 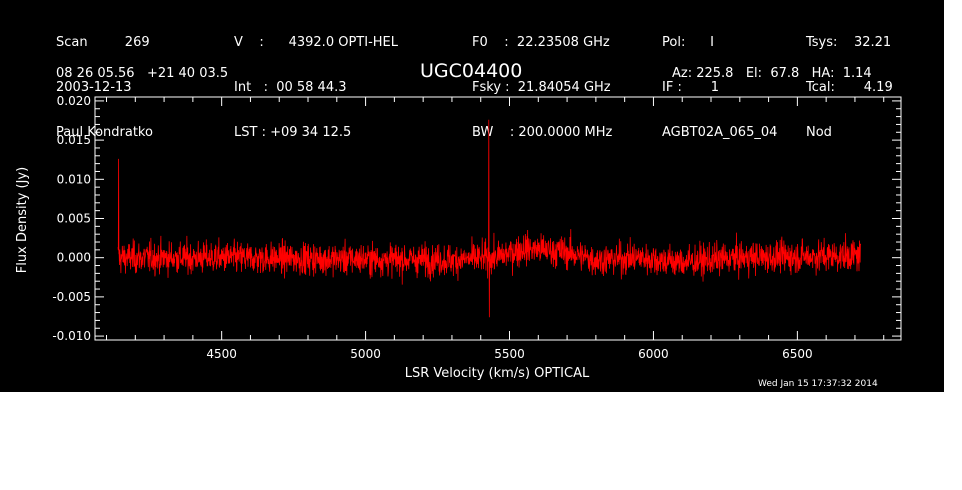 I want to click on sky-frequency-line: Fsky : 21.84054 GHz, so click(x=541, y=87).